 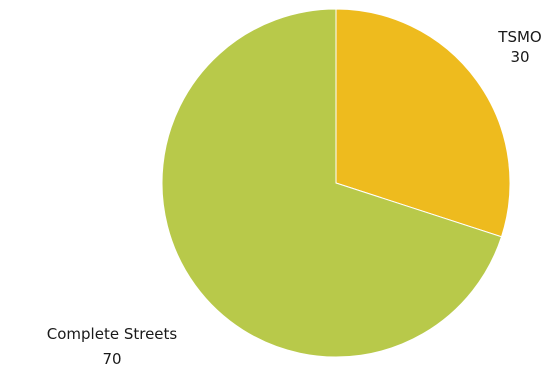 I want to click on slice-label-tsmo-value: 30, so click(x=519, y=57).